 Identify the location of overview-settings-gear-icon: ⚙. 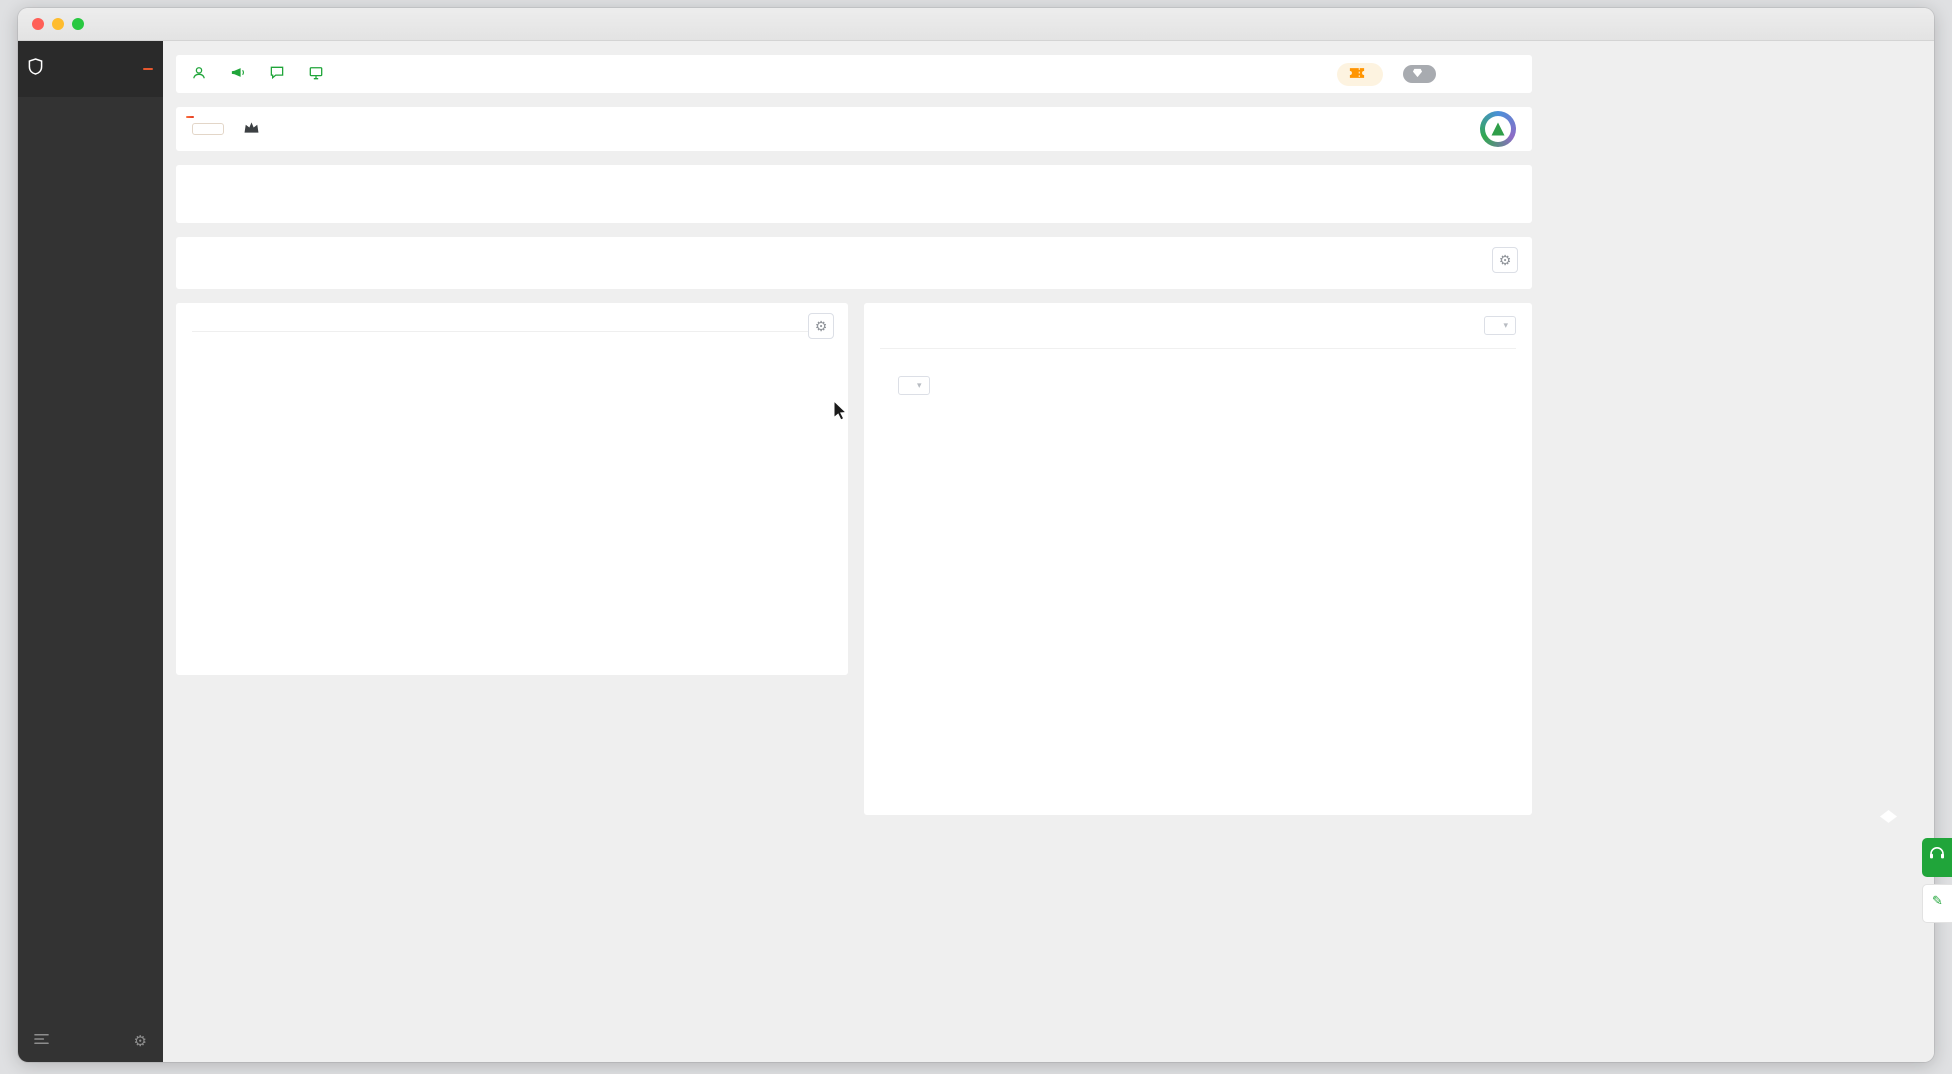
(1505, 260).